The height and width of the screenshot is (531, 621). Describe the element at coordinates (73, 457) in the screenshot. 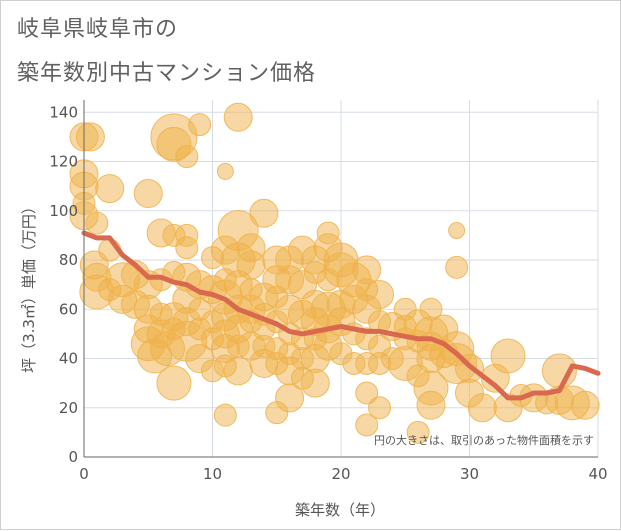

I see `y-tick-label: 0` at that location.